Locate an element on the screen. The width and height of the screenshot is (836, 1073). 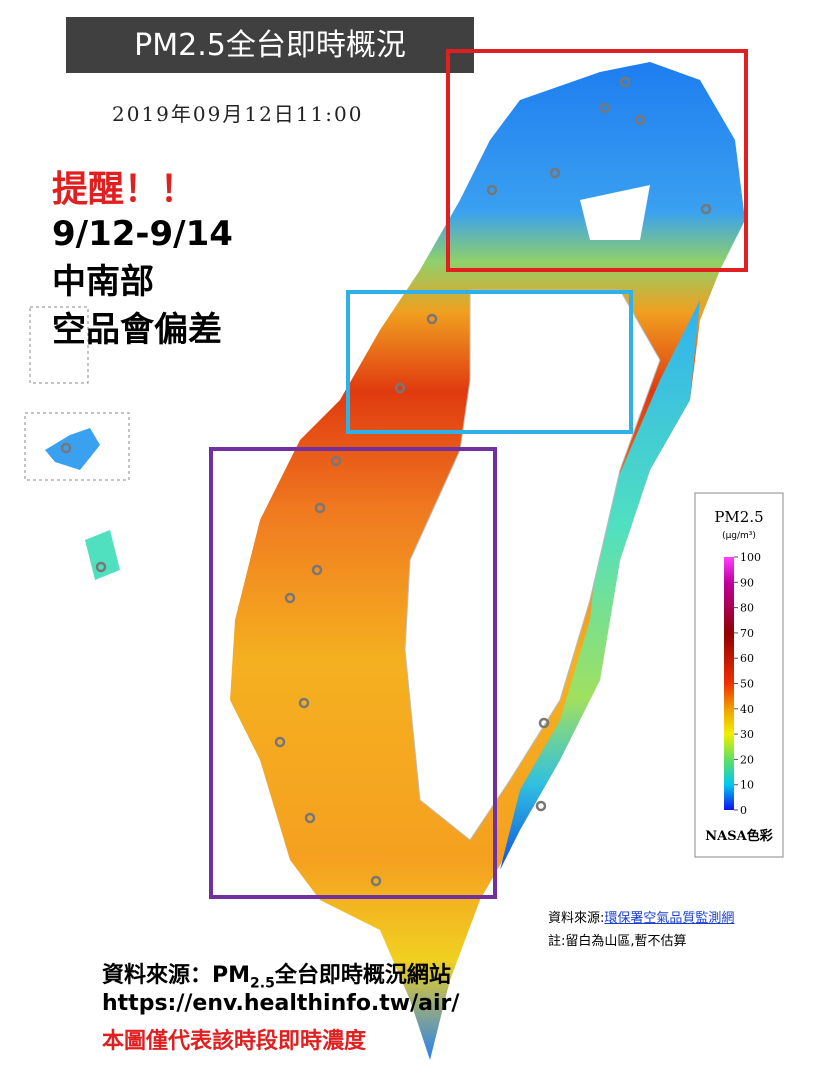
penghu is located at coordinates (72, 449).